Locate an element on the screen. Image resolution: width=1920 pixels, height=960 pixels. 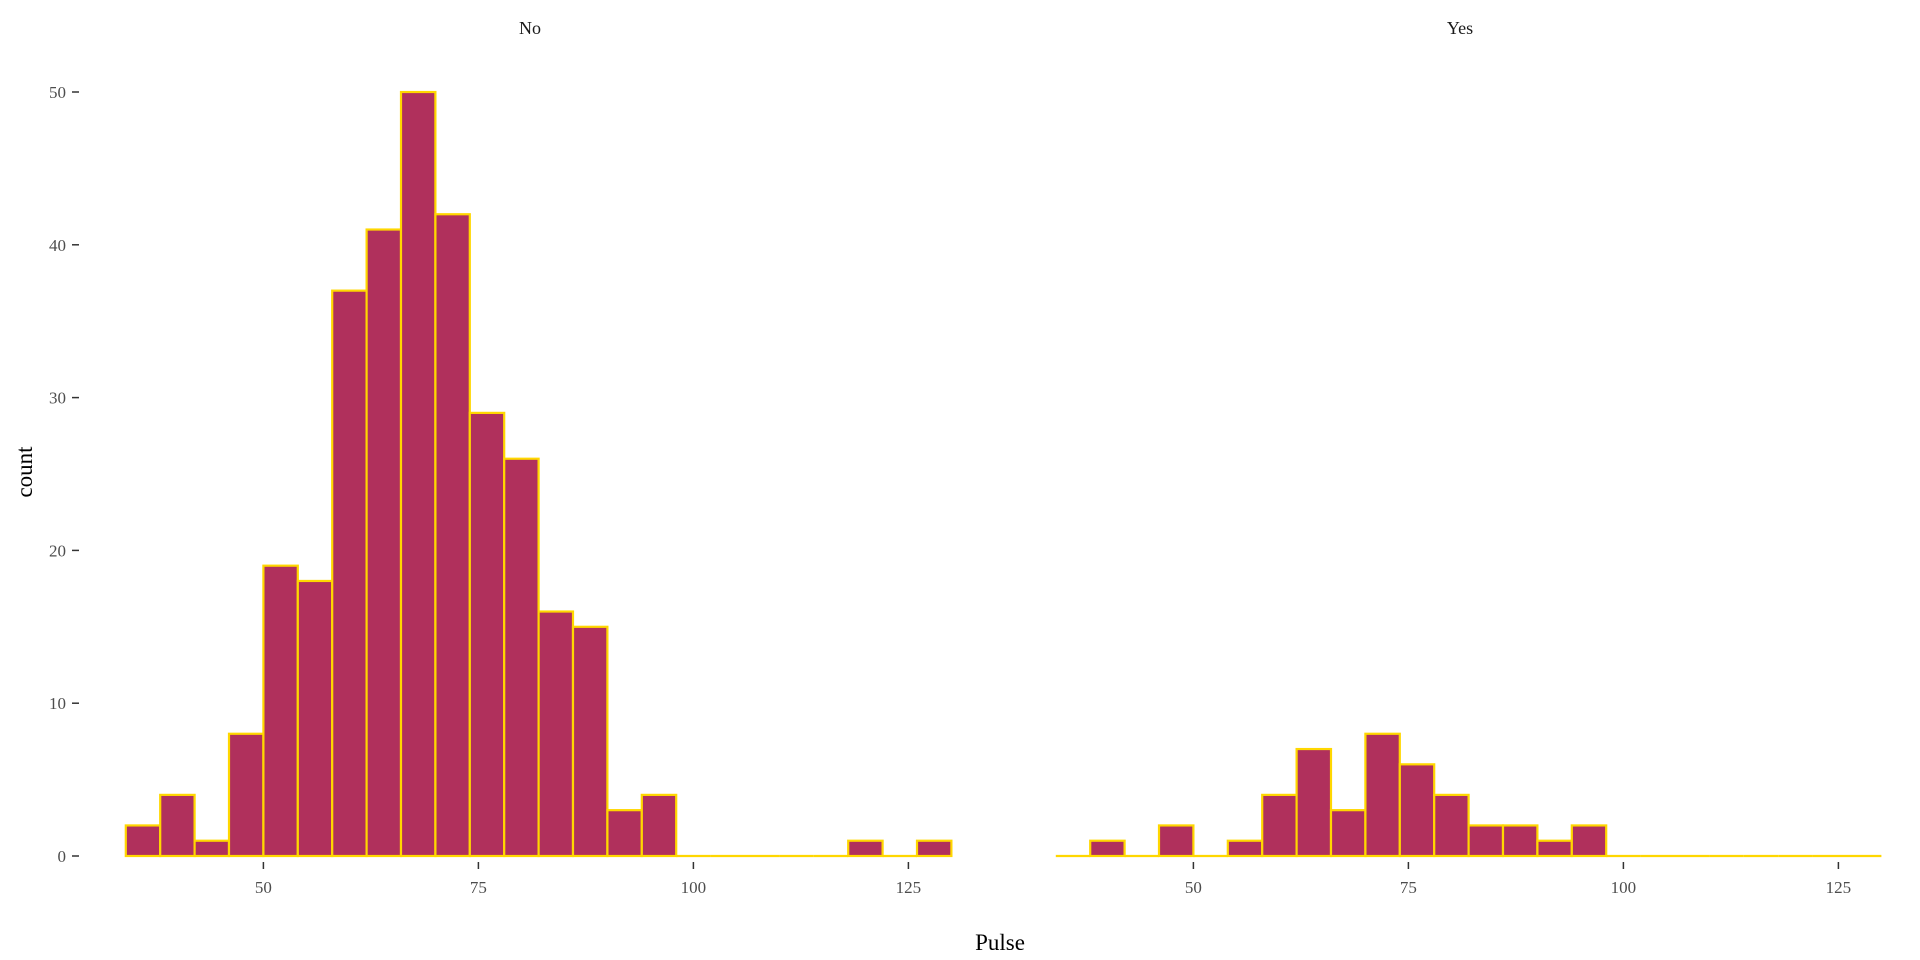
y-tick-label: 20 is located at coordinates (57, 550).